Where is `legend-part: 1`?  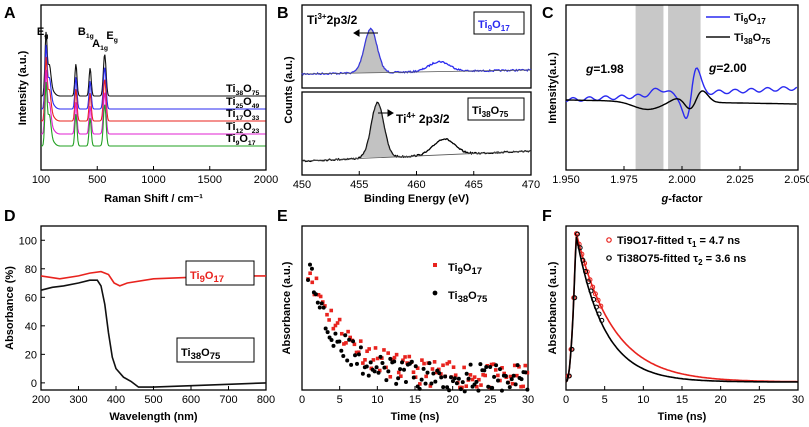 legend-part: 1 is located at coordinates (694, 244).